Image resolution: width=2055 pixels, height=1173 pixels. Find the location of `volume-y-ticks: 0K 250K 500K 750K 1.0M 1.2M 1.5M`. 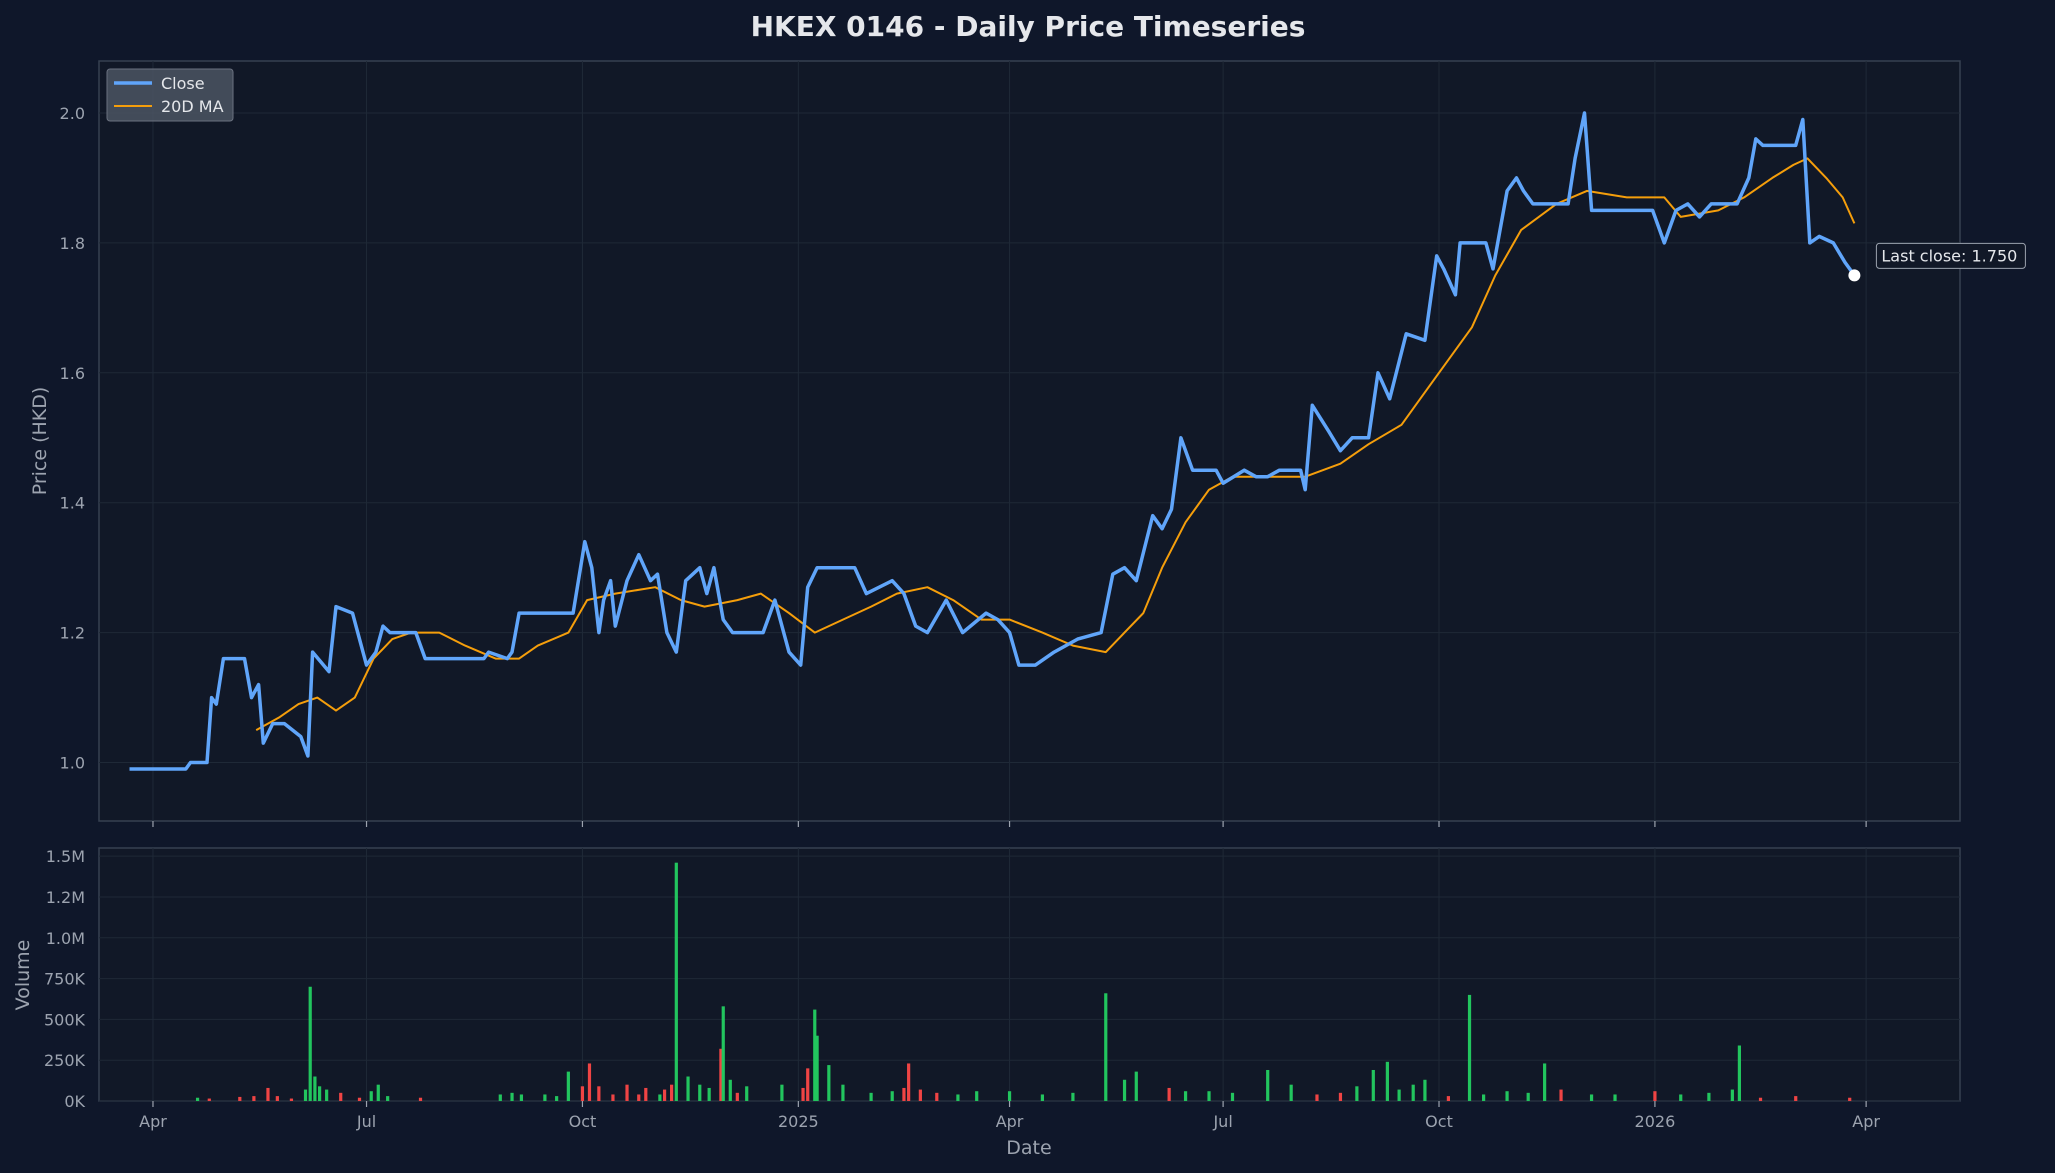

volume-y-ticks: 0K 250K 500K 750K 1.0M 1.2M 1.5M is located at coordinates (65, 979).